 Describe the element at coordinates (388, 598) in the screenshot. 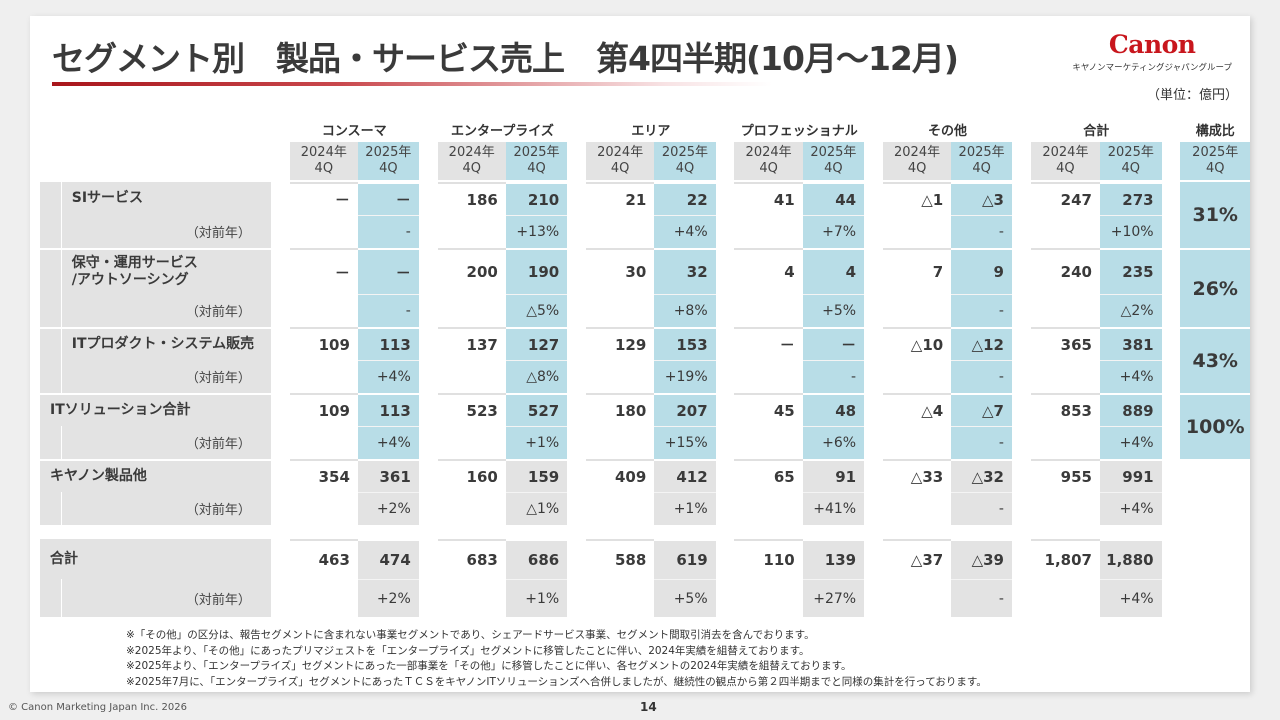

I see `yoy-value: +2%` at that location.